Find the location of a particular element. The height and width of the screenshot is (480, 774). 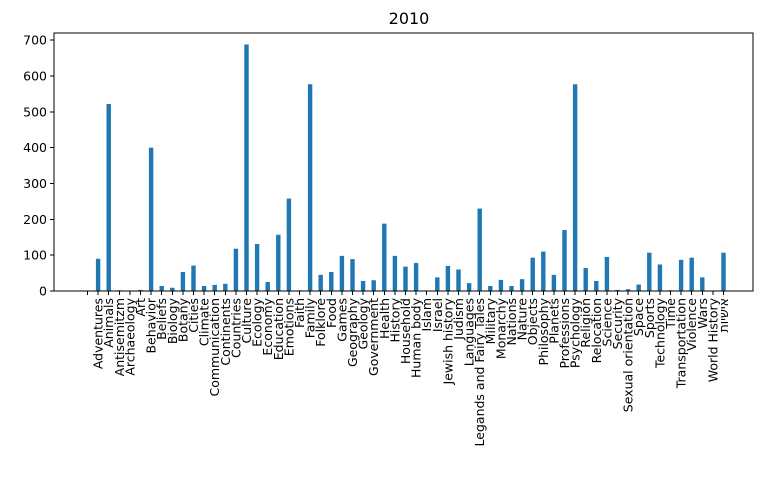

x-tick-label: World History is located at coordinates (712, 339).